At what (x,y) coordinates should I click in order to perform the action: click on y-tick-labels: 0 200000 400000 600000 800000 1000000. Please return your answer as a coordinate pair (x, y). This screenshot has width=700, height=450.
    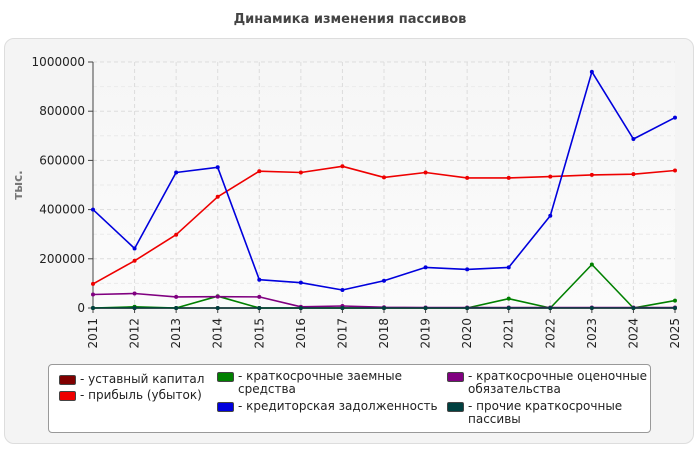
    Looking at the image, I should click on (58, 185).